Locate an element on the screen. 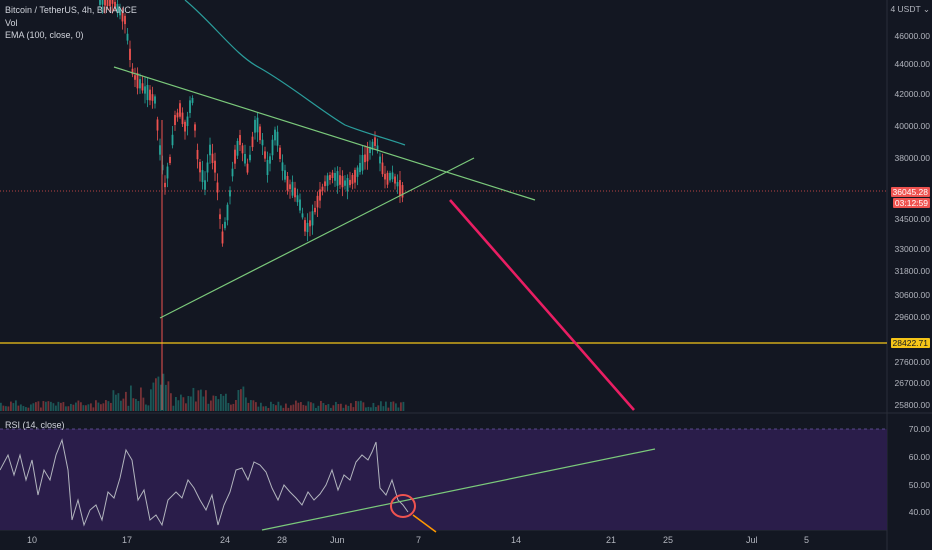 This screenshot has height=550, width=932. price-tick: 25800.00 is located at coordinates (912, 405).